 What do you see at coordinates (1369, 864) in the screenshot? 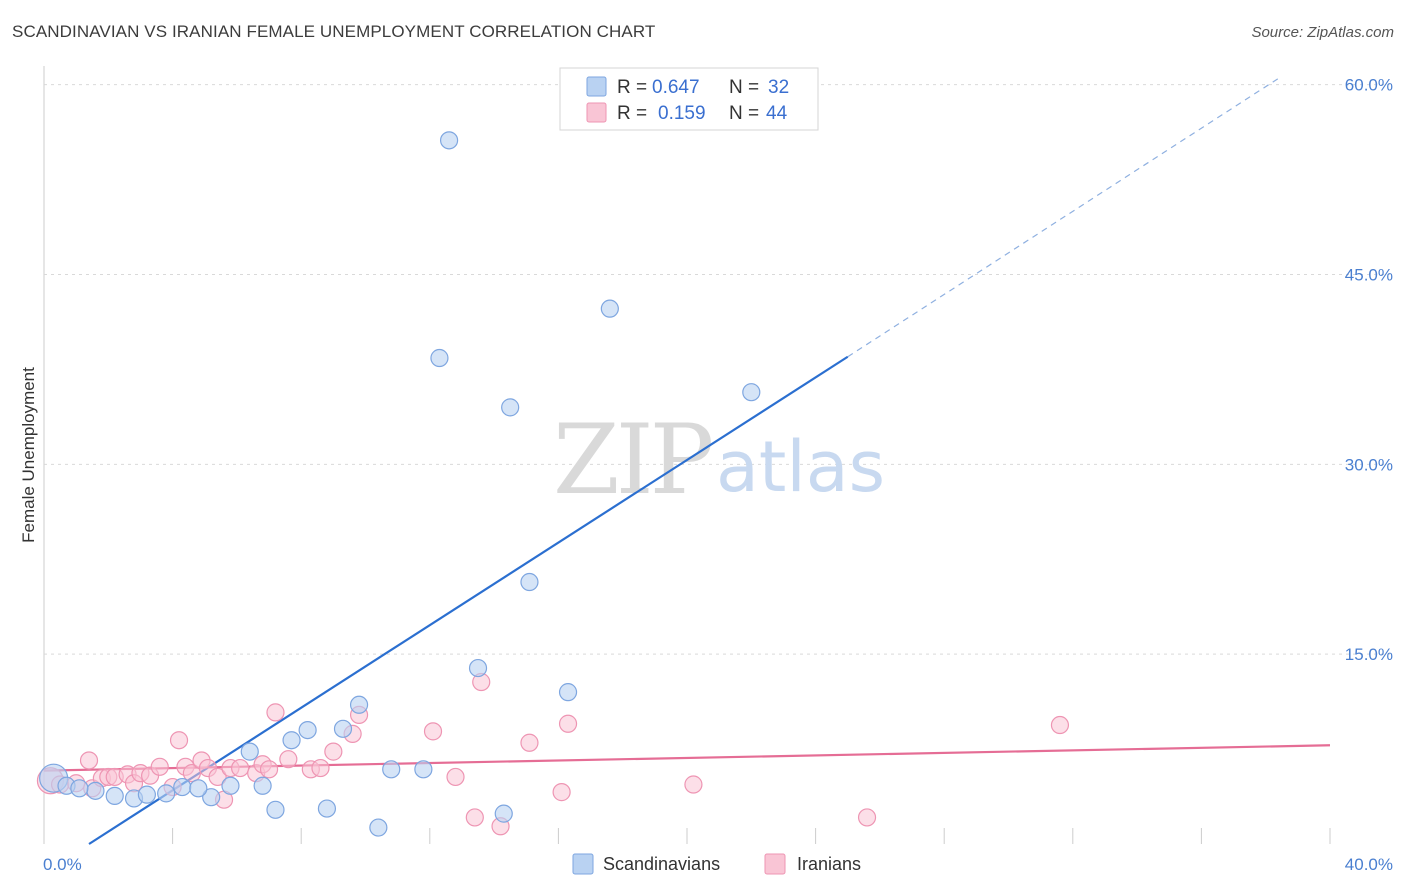
I see `x-tick-label-end: 40.0%` at bounding box center [1369, 864].